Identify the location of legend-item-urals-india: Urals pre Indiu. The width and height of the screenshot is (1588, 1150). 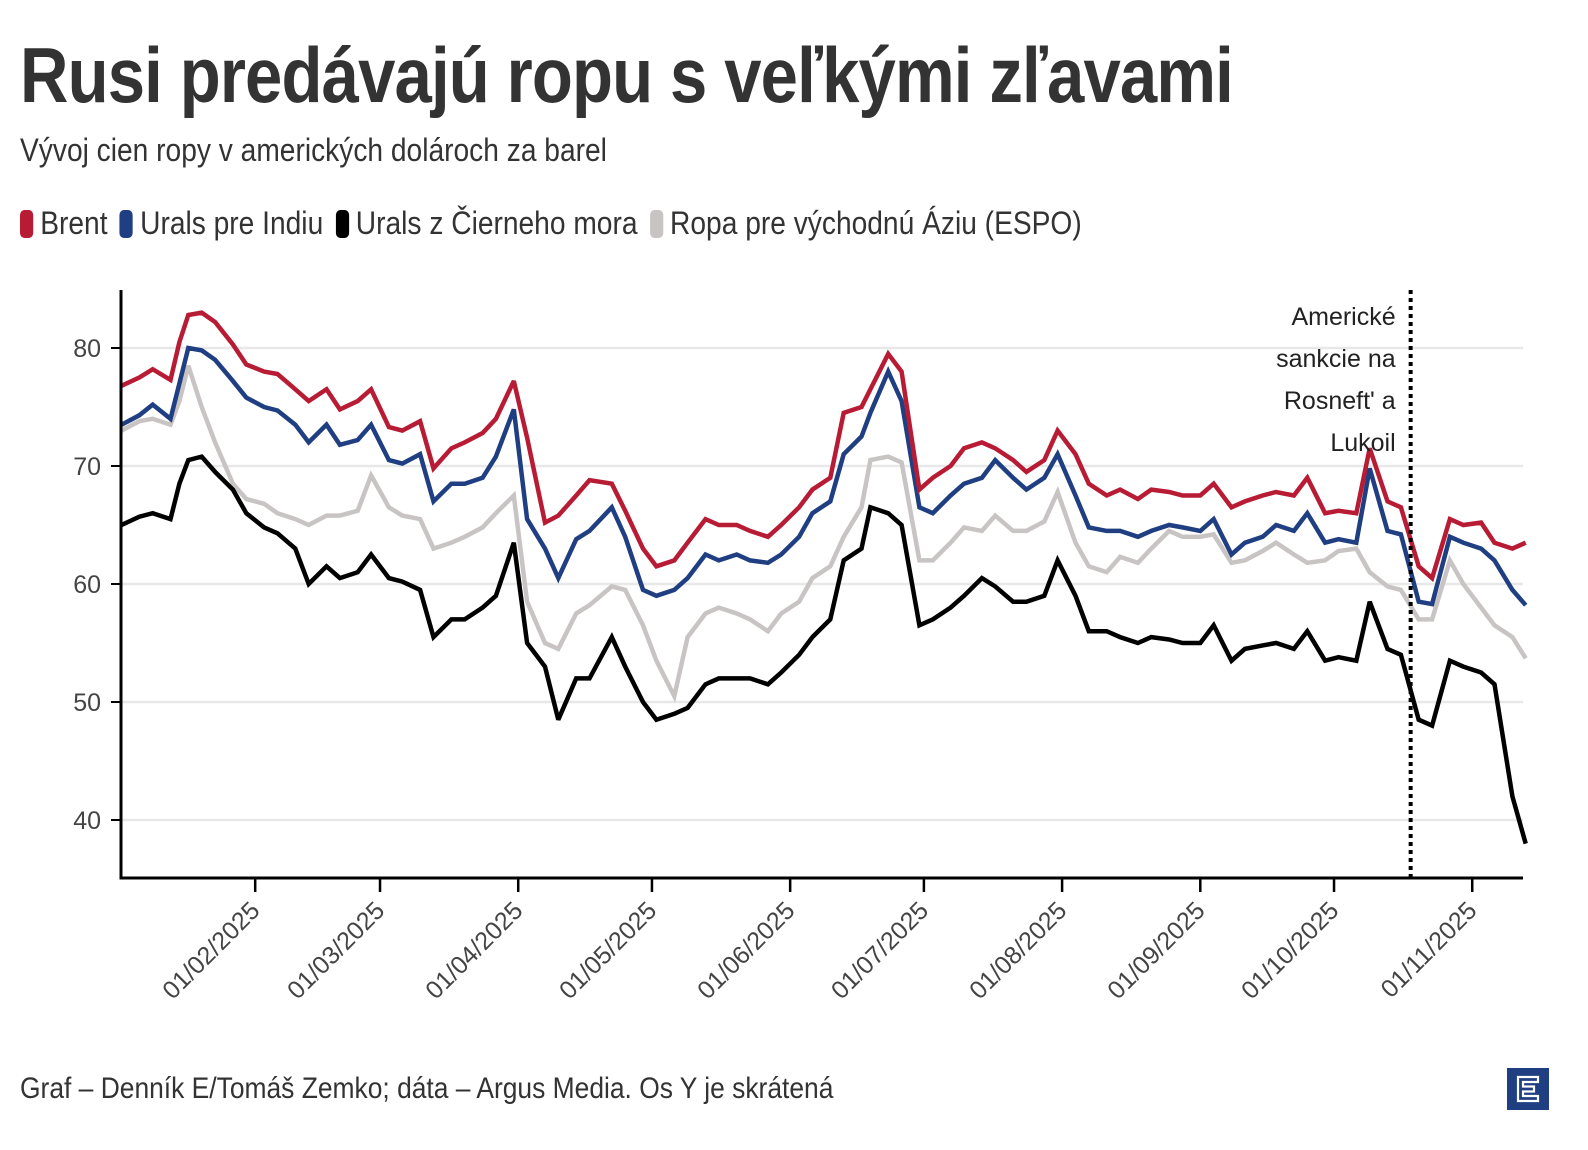
(221, 223).